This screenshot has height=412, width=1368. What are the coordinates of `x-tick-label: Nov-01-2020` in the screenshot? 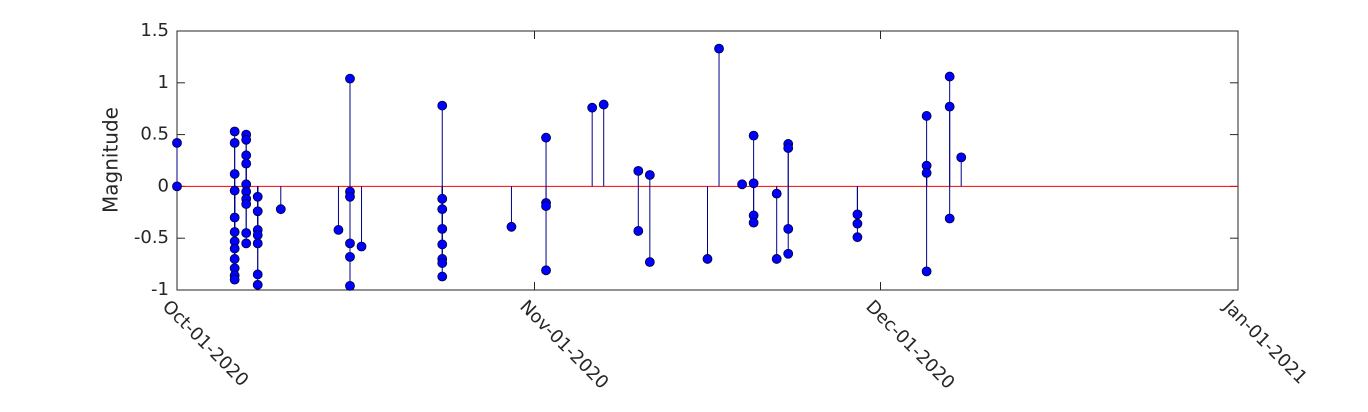 It's located at (563, 344).